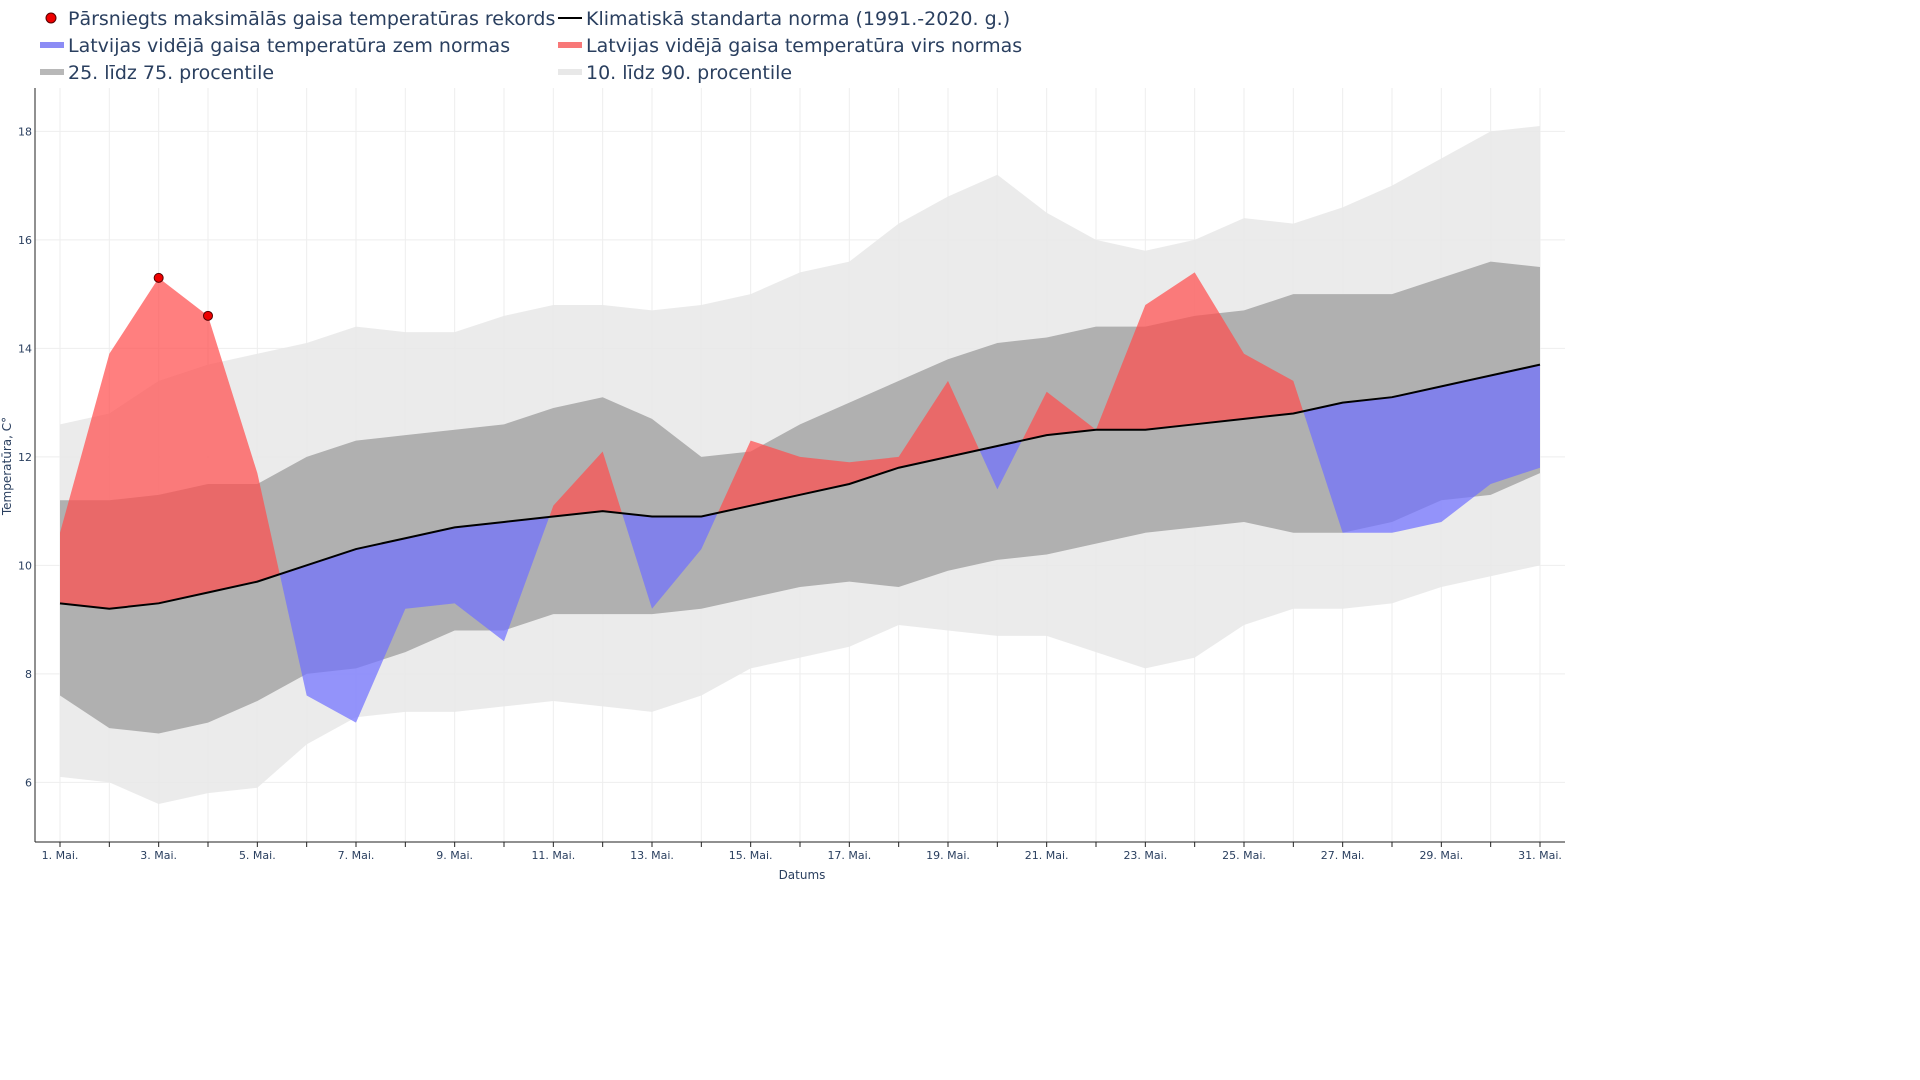  Describe the element at coordinates (1047, 855) in the screenshot. I see `x-tick-label: 21. Mai.` at that location.